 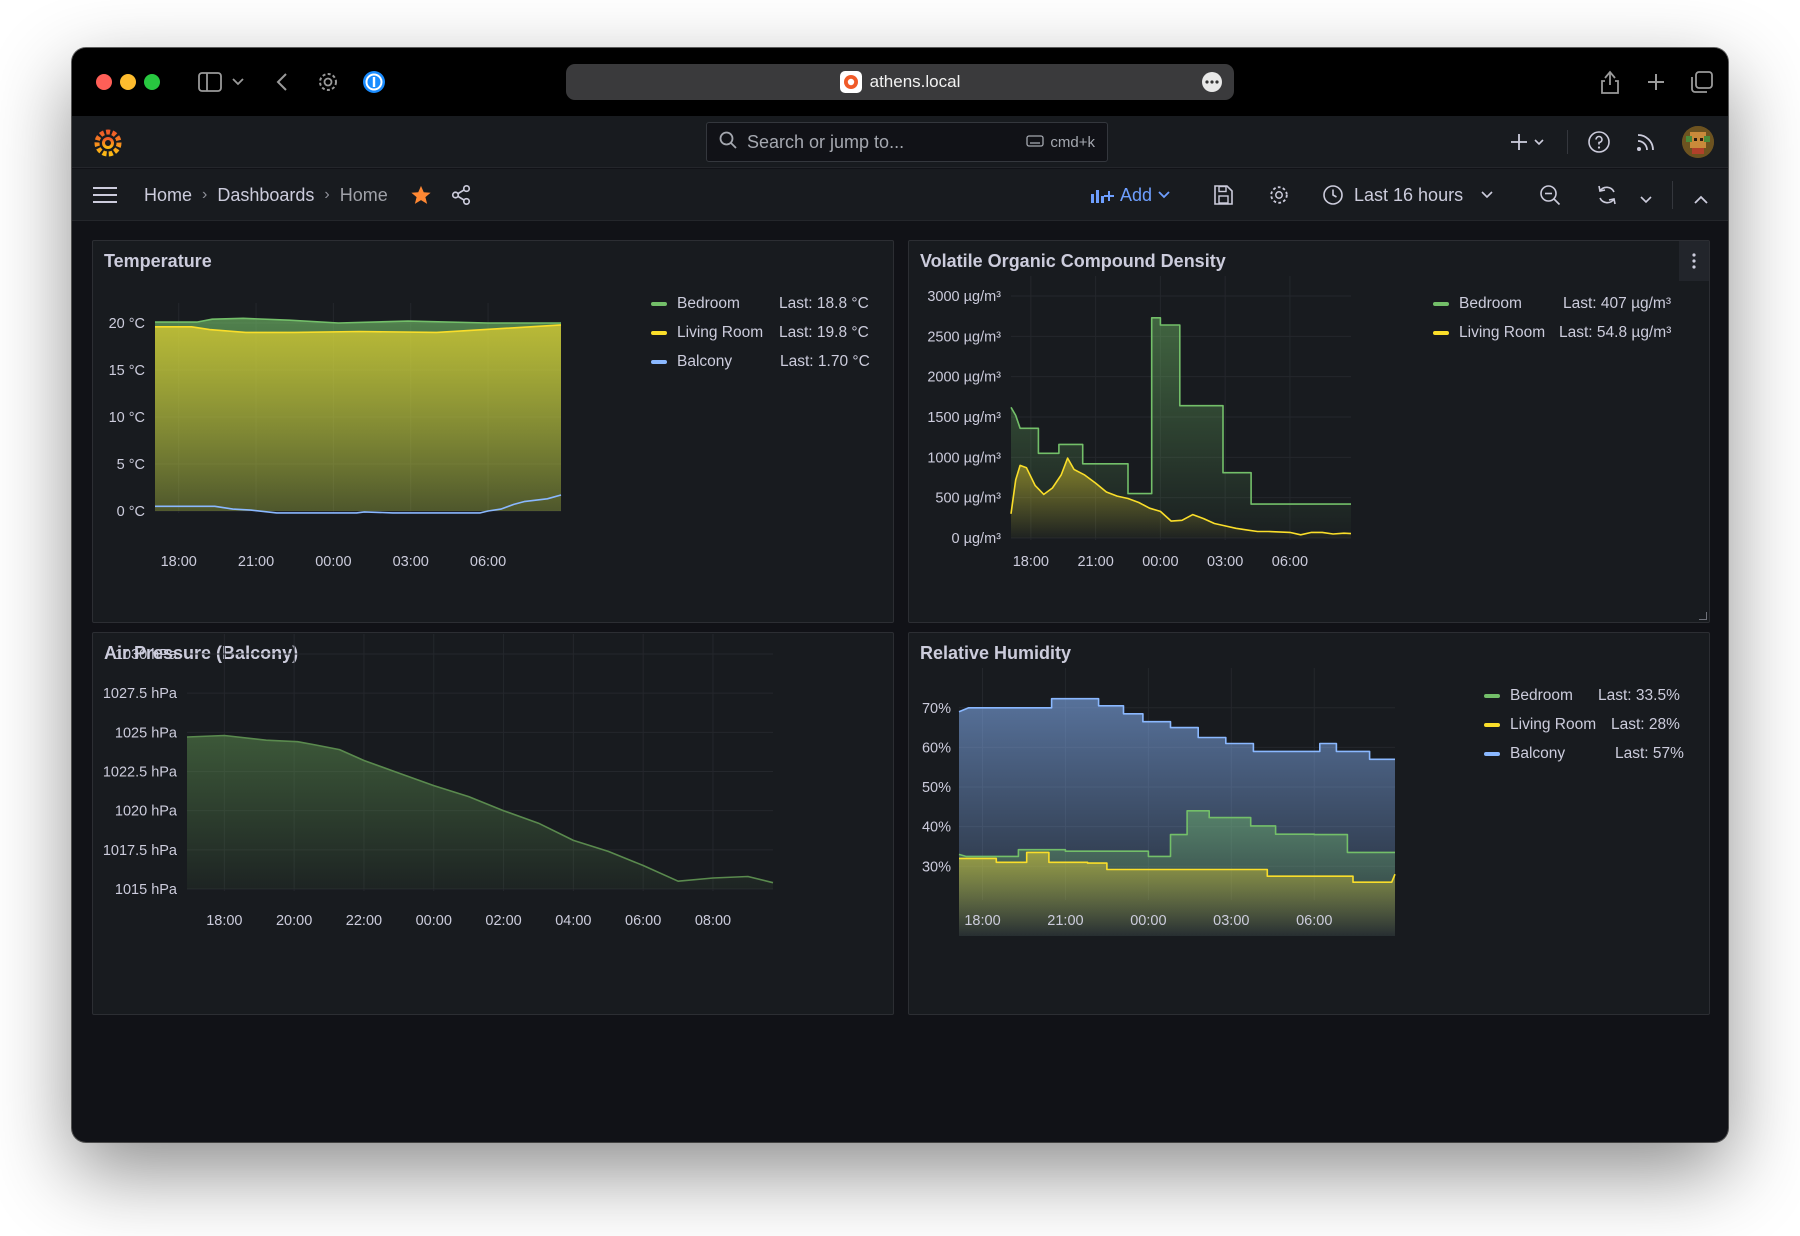 What do you see at coordinates (127, 418) in the screenshot?
I see `y-tick-label: 10 °C` at bounding box center [127, 418].